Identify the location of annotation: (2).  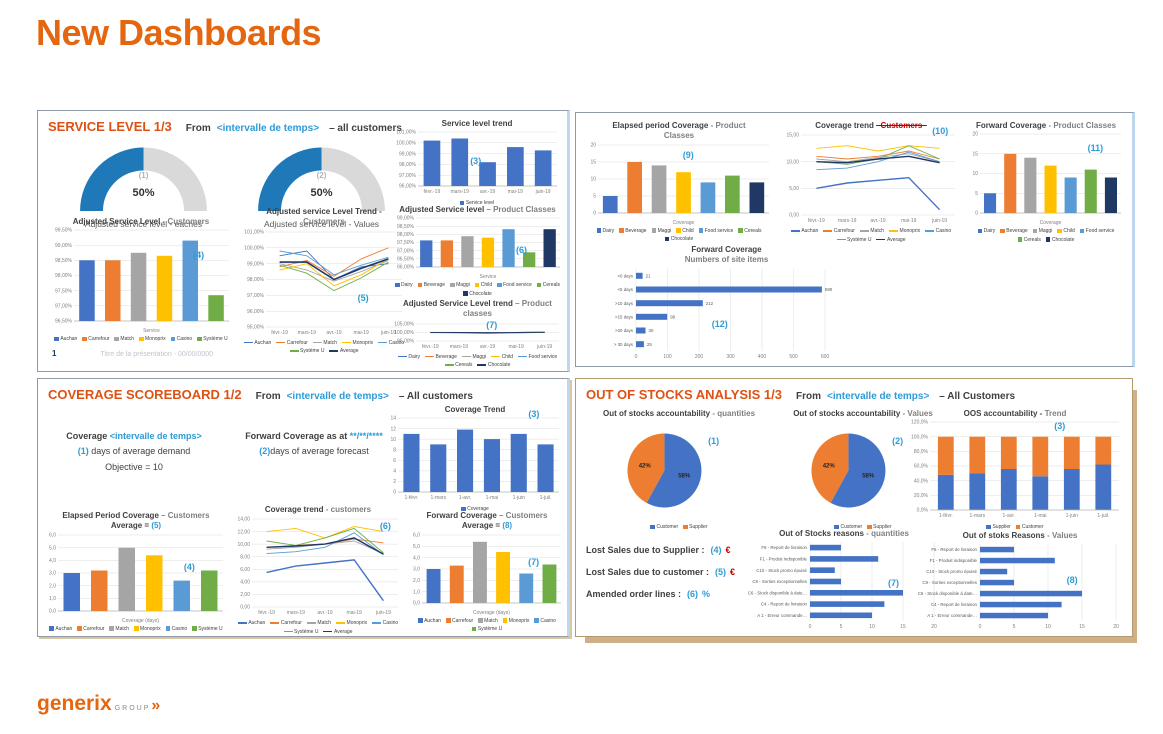
(265, 451).